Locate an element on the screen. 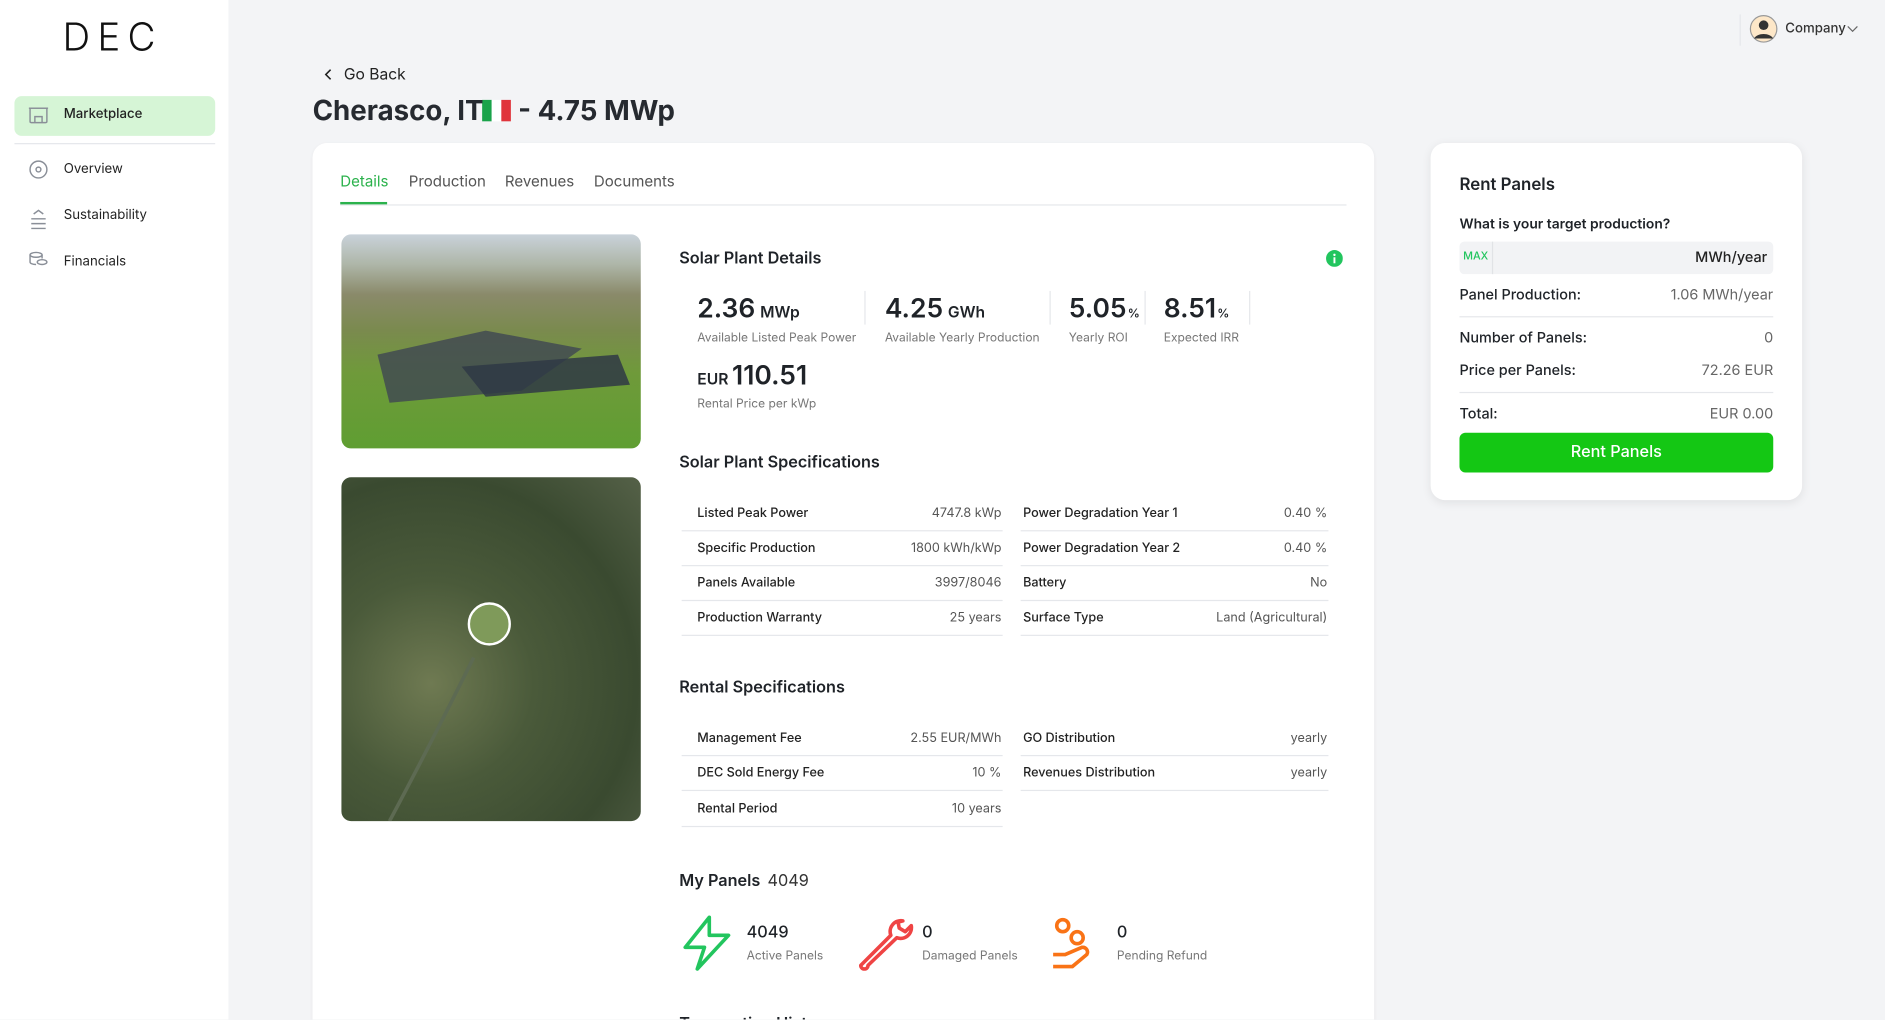 The height and width of the screenshot is (1020, 1885). input-unit: MWh/year is located at coordinates (1731, 256).